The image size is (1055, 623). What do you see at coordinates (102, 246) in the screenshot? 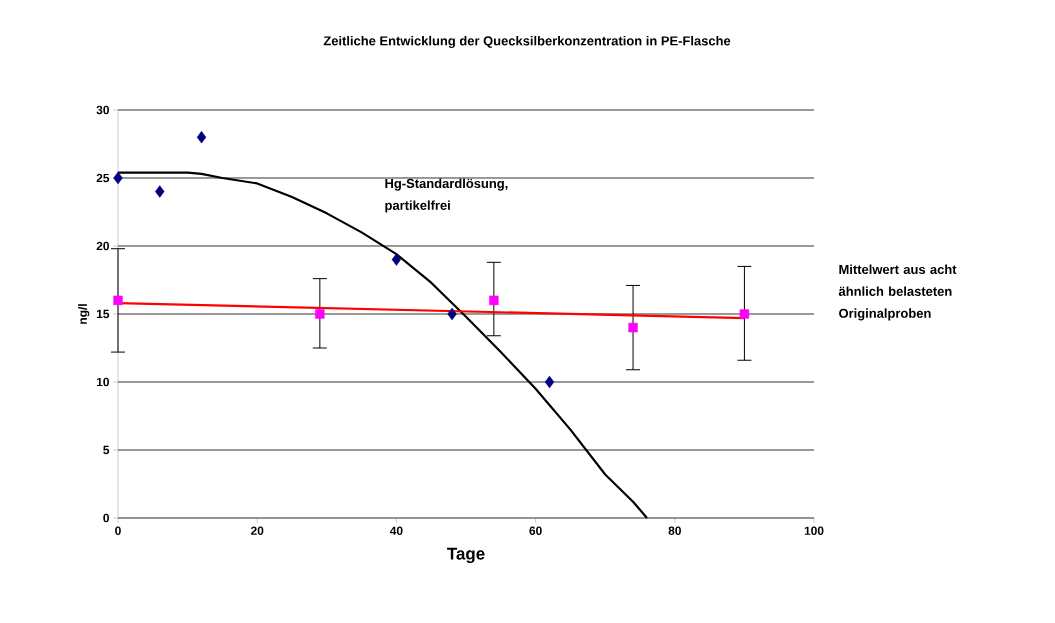
I see `y-tick-label: 20` at bounding box center [102, 246].